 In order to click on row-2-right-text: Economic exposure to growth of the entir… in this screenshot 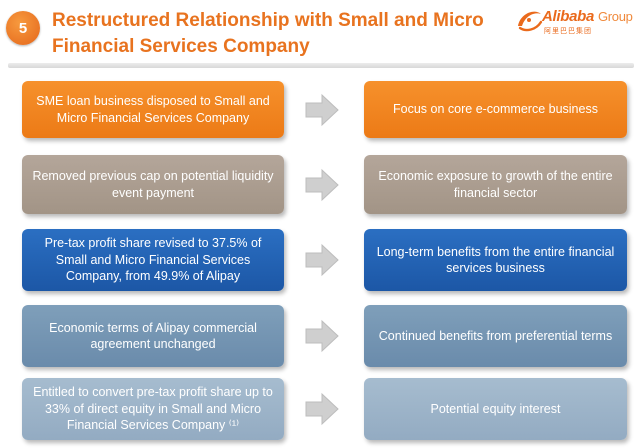, I will do `click(495, 184)`.